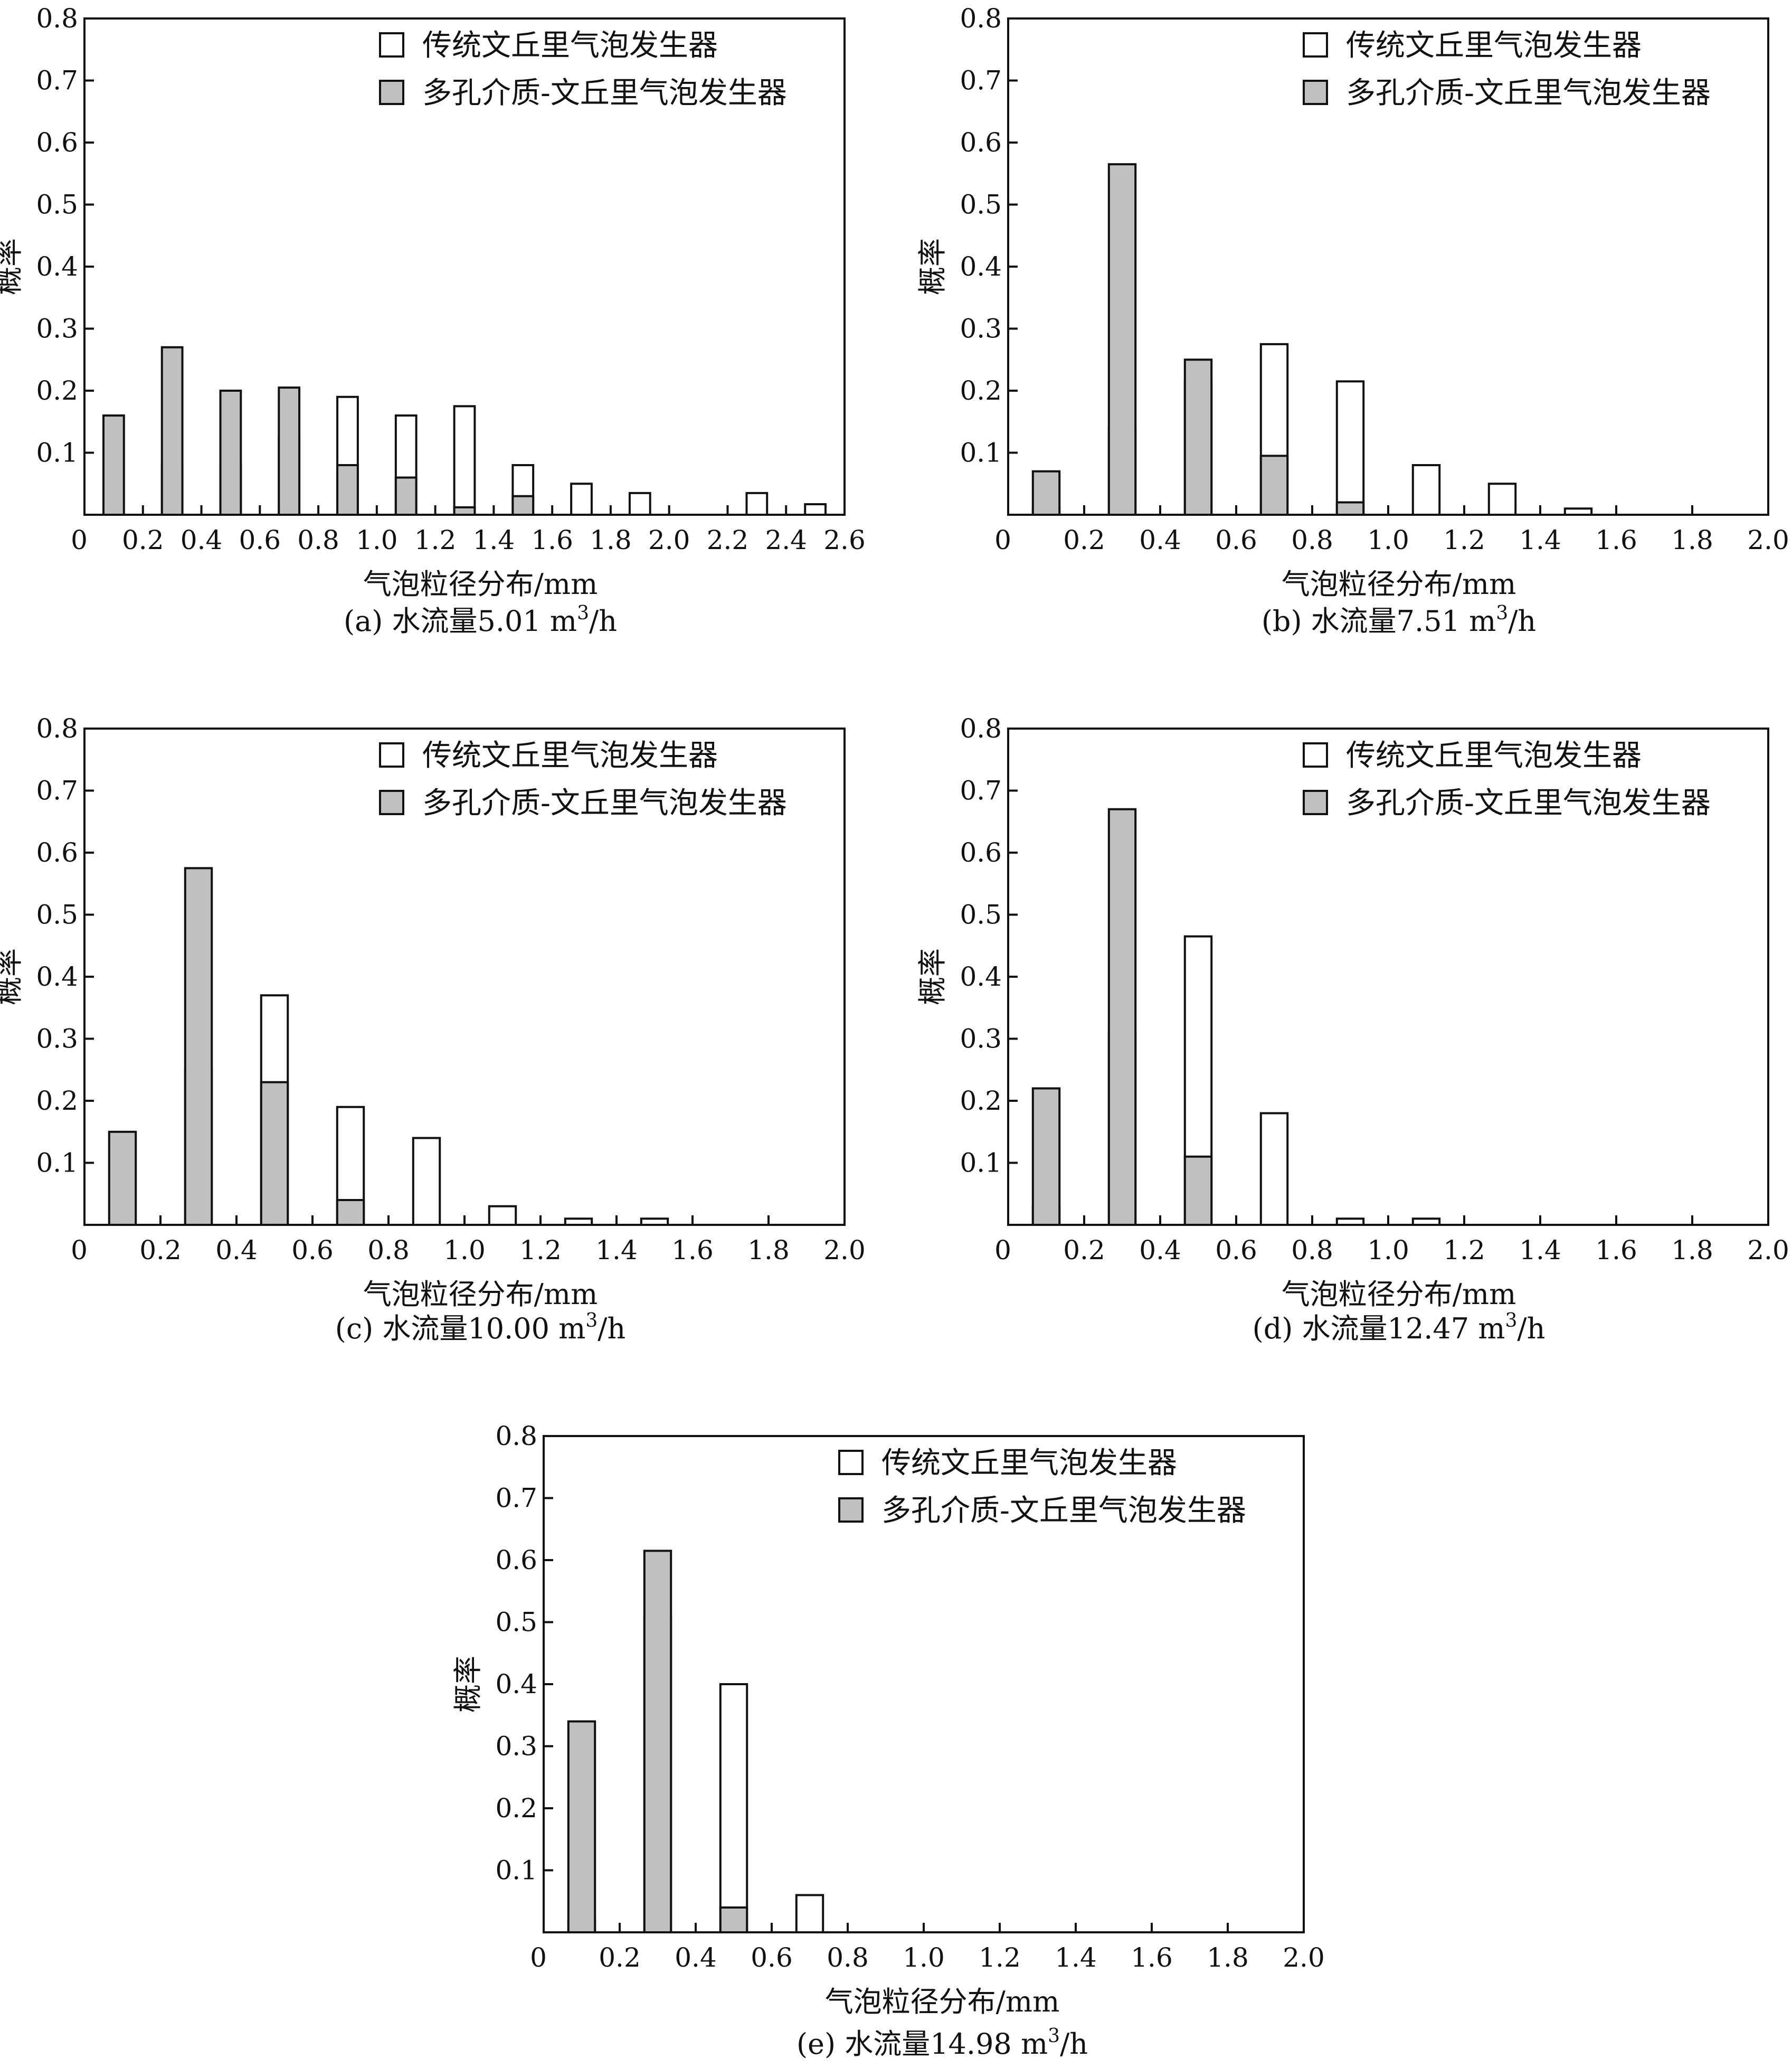 The height and width of the screenshot is (2068, 1792). Describe the element at coordinates (540, 1251) in the screenshot. I see `x-tick-label: 1.2` at that location.